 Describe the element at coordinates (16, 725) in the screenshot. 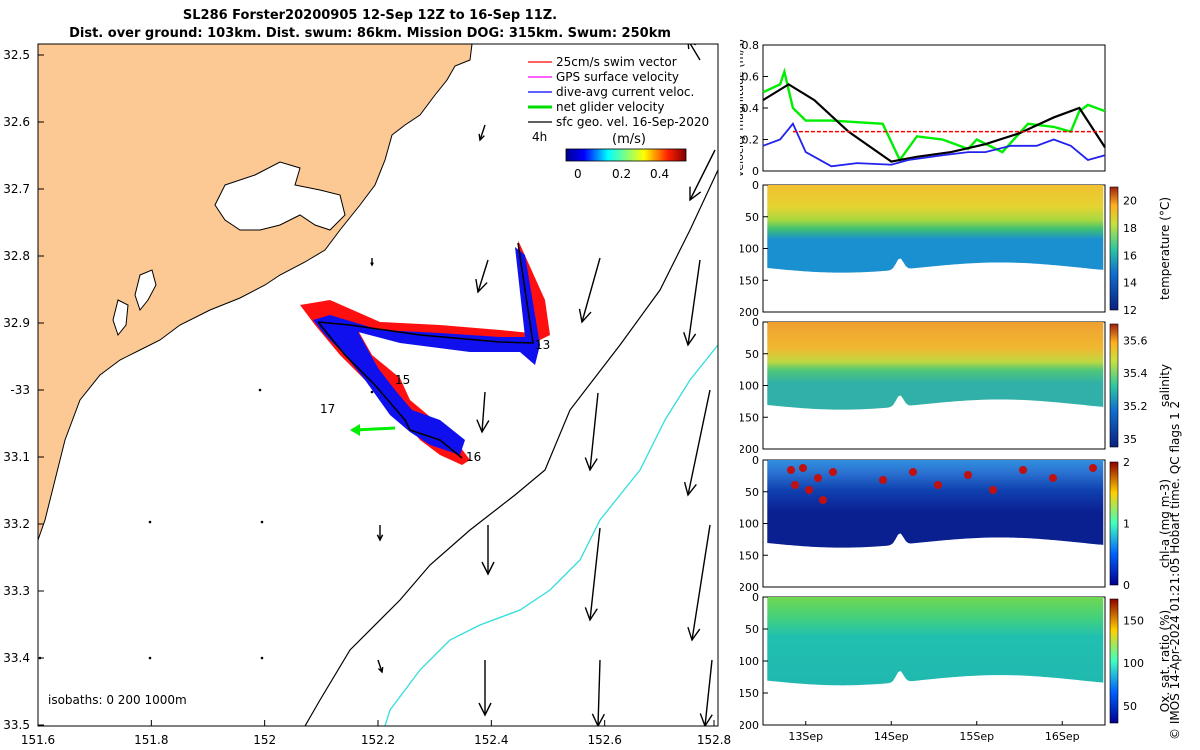

I see `lat-tick-label: 33.5` at that location.